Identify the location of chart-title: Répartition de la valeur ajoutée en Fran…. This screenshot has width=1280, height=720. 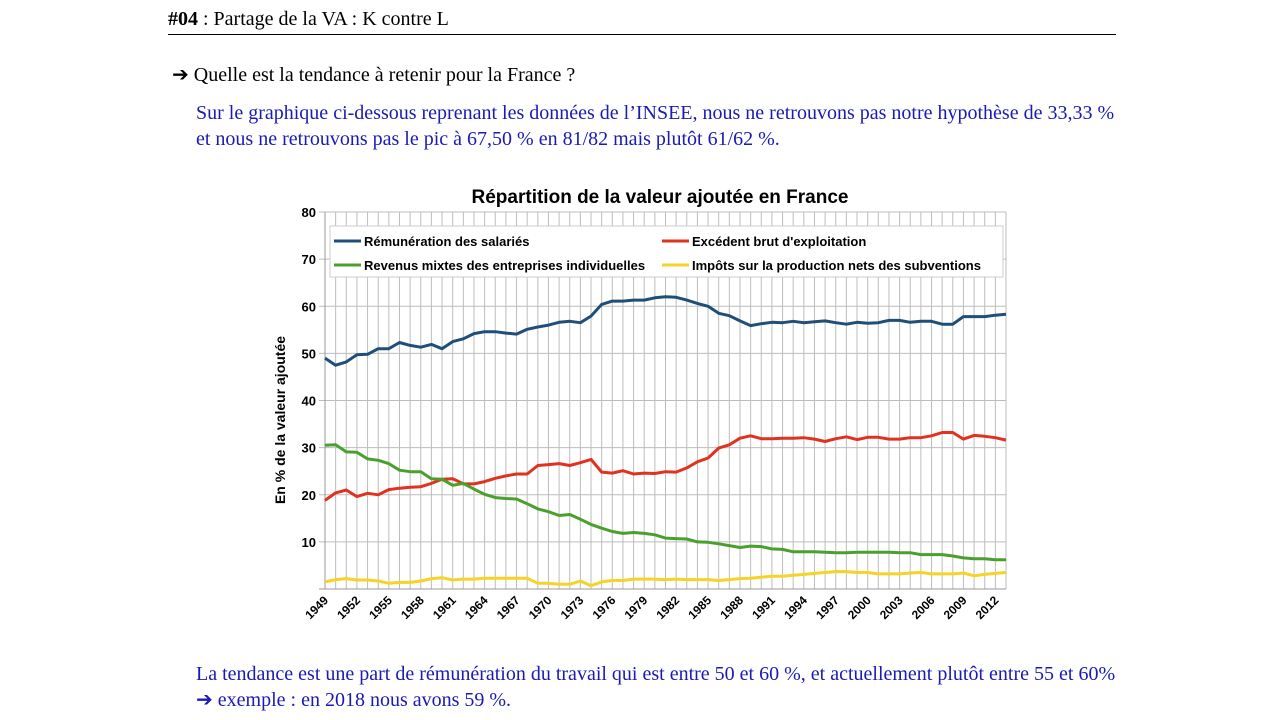
(660, 197).